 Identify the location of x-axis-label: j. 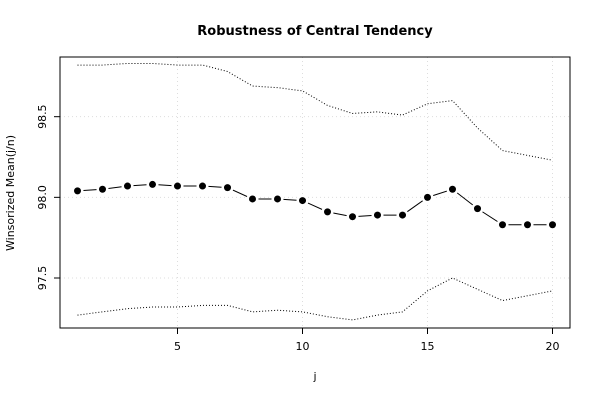
(314, 376).